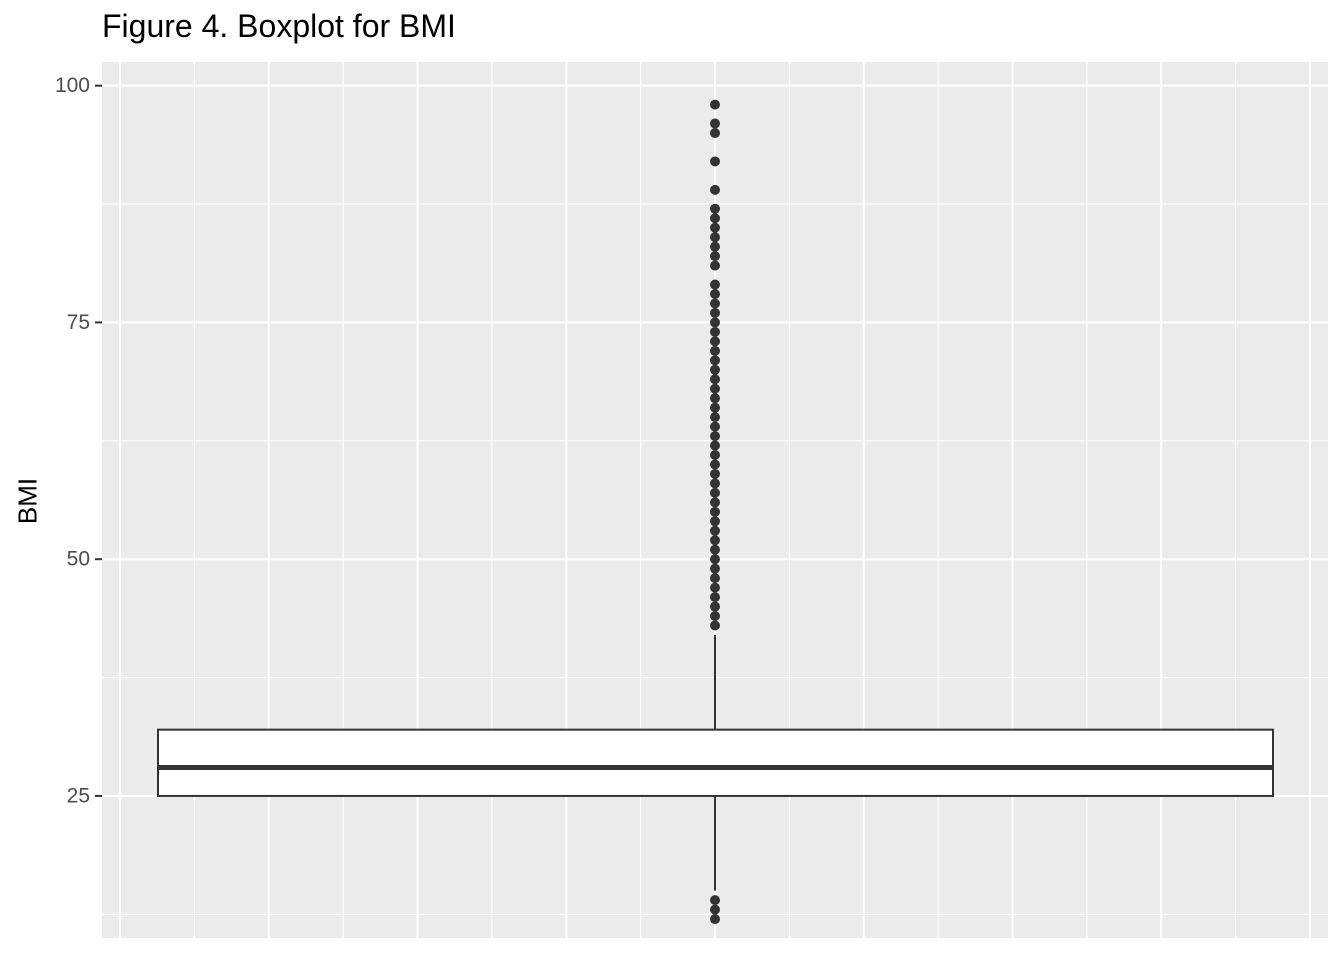 Image resolution: width=1344 pixels, height=960 pixels. What do you see at coordinates (715, 762) in the screenshot?
I see `iqr-box` at bounding box center [715, 762].